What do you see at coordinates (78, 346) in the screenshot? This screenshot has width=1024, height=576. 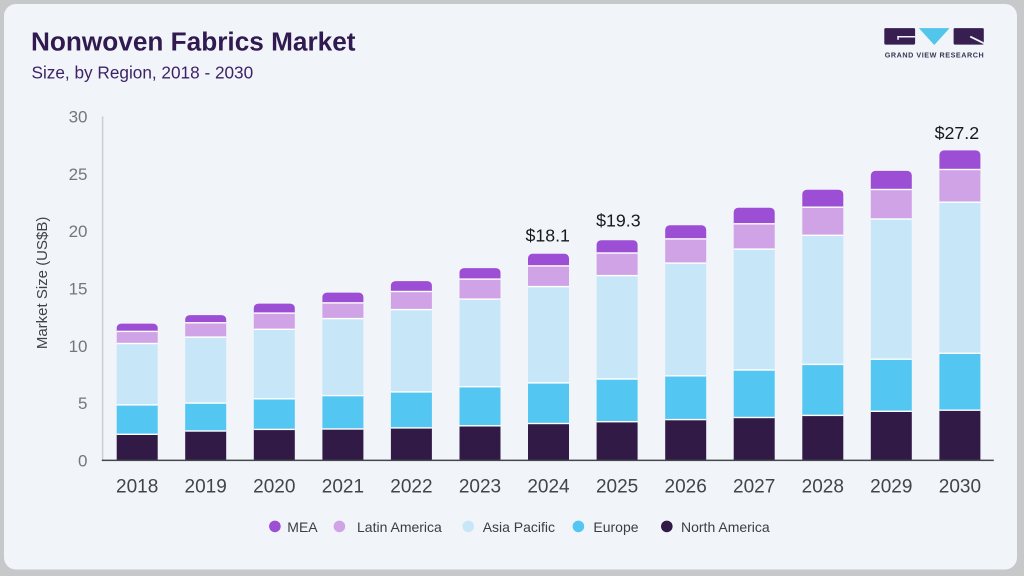 I see `svg-text: 10` at bounding box center [78, 346].